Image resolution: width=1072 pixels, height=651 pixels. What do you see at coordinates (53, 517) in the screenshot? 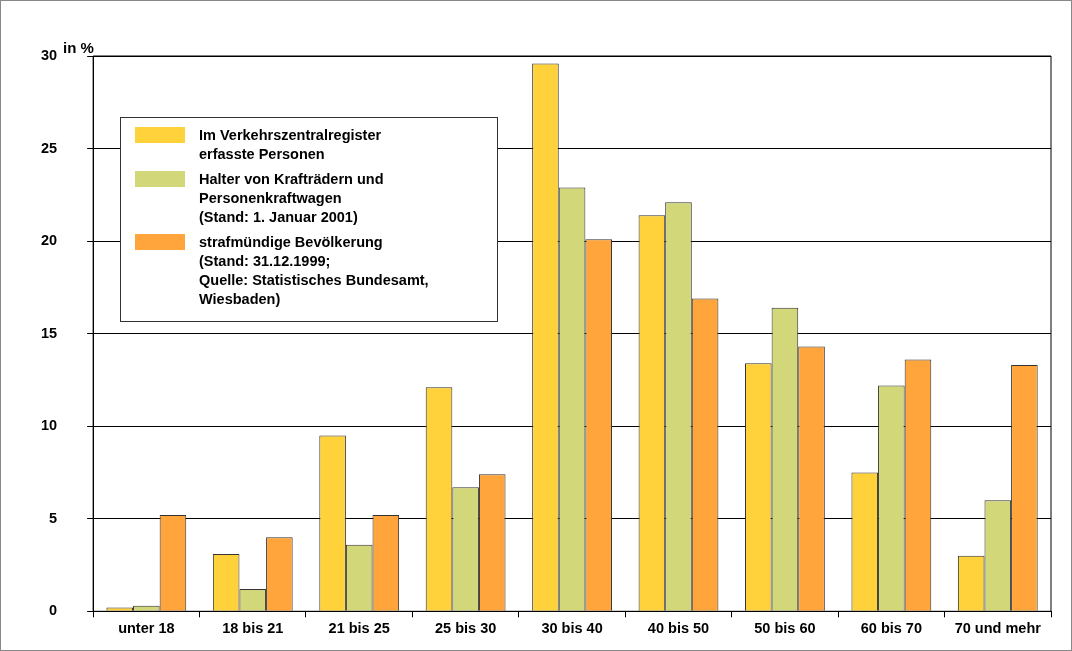
I see `y-tick-label: 5` at bounding box center [53, 517].